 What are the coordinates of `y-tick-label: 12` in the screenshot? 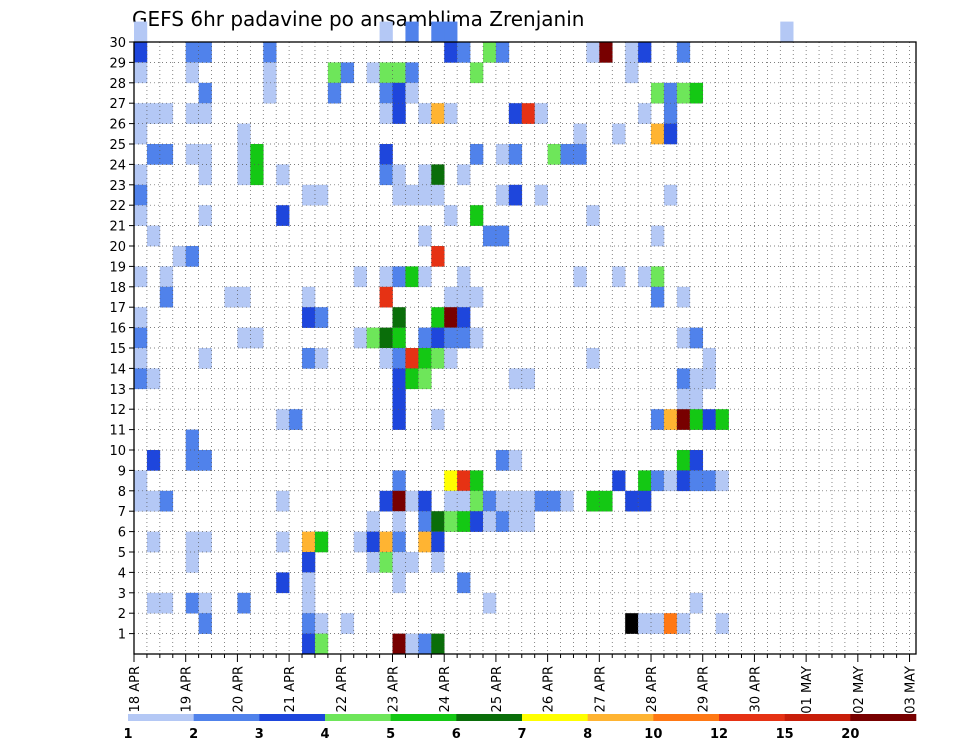 It's located at (117, 410).